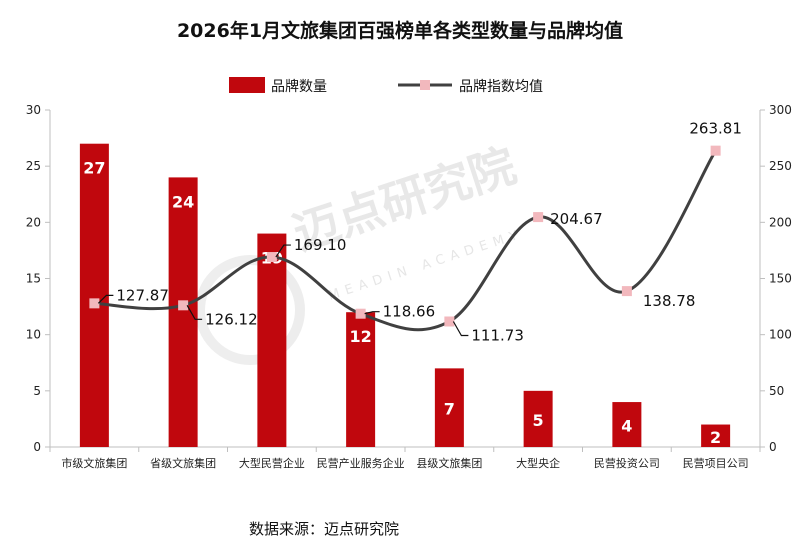 The height and width of the screenshot is (547, 800). What do you see at coordinates (669, 301) in the screenshot?
I see `line-value-label: 138.78` at bounding box center [669, 301].